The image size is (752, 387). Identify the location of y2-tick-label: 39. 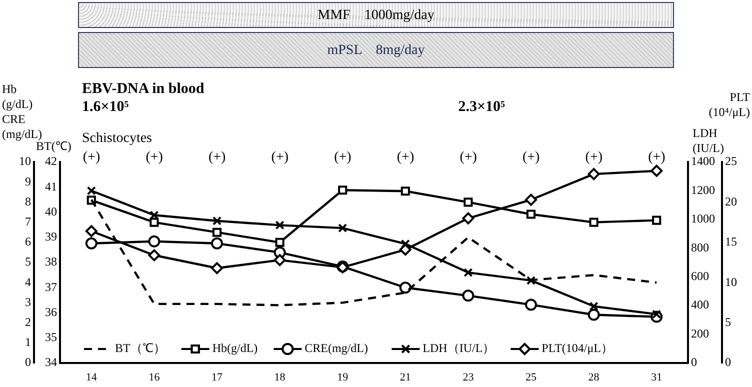
(51, 237).